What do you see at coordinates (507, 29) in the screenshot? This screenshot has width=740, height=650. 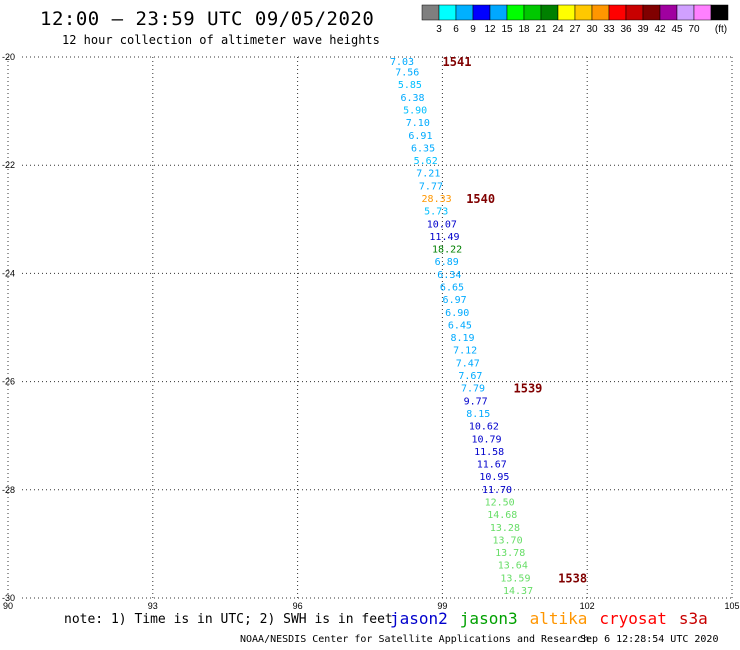 I see `scale-label: 15` at bounding box center [507, 29].